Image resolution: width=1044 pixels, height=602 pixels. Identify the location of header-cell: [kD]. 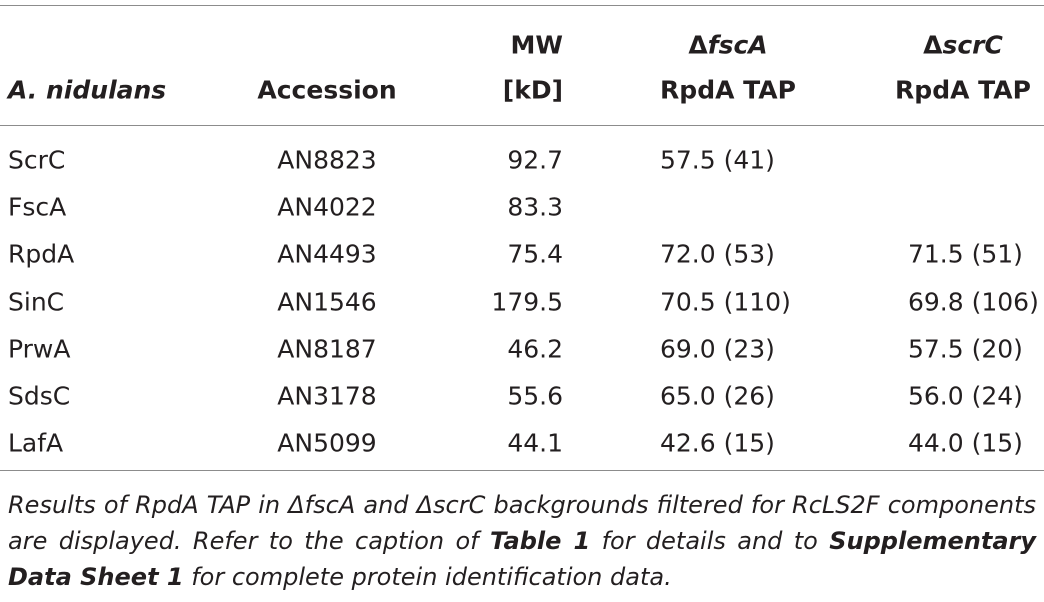
(532, 90).